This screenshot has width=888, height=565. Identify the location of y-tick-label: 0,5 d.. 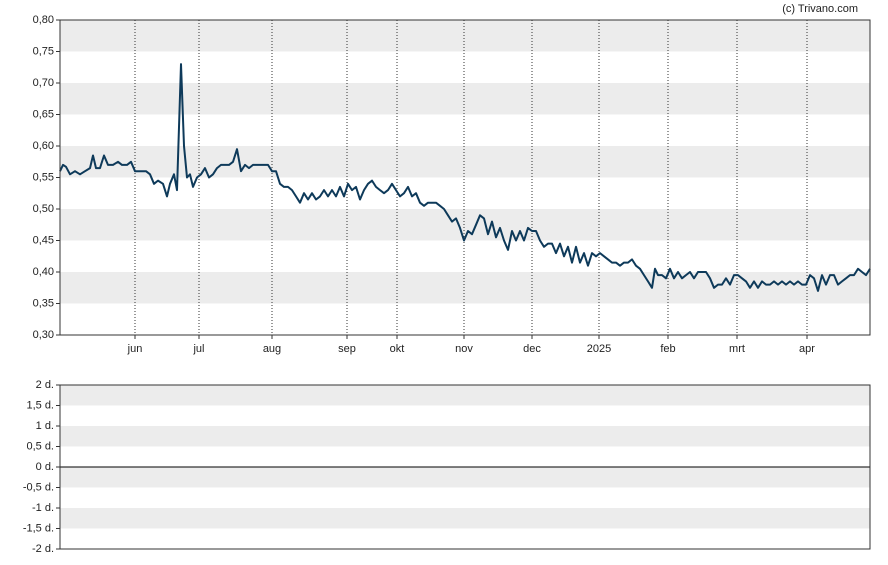
(40, 446).